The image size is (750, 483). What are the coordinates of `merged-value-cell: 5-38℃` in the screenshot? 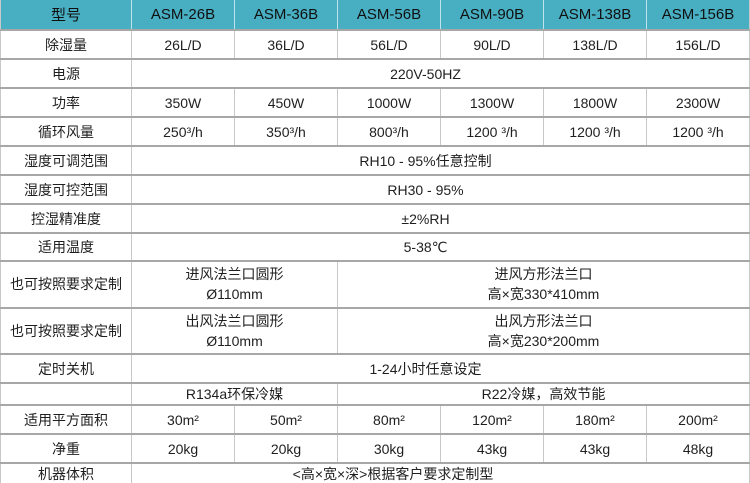 It's located at (440, 246).